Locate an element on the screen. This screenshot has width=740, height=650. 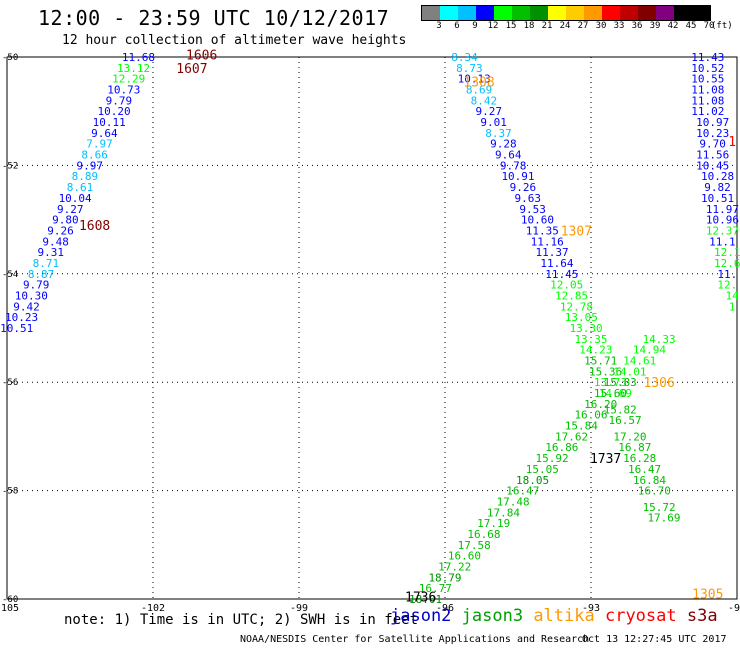
color-scale-tick: 18 is located at coordinates (529, 26).